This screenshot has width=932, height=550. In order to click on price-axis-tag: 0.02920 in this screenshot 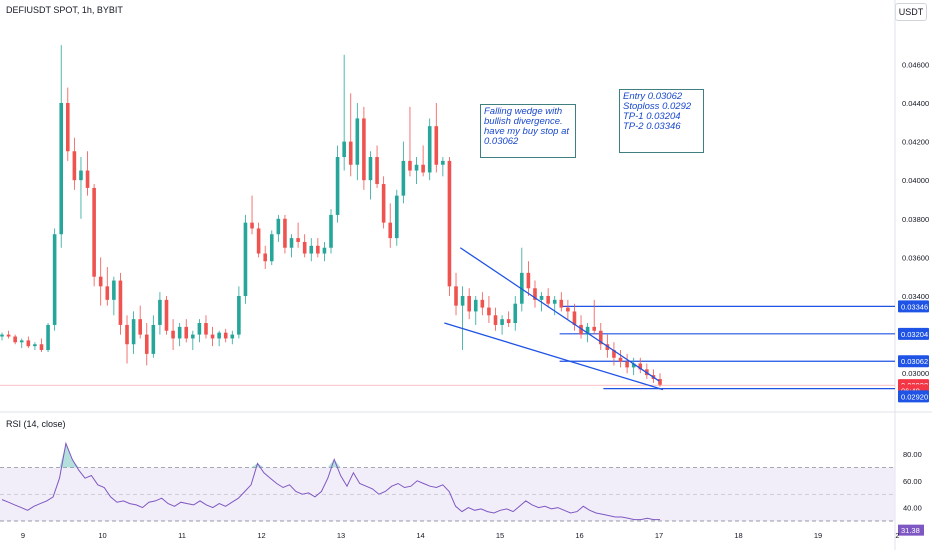, I will do `click(913, 396)`.